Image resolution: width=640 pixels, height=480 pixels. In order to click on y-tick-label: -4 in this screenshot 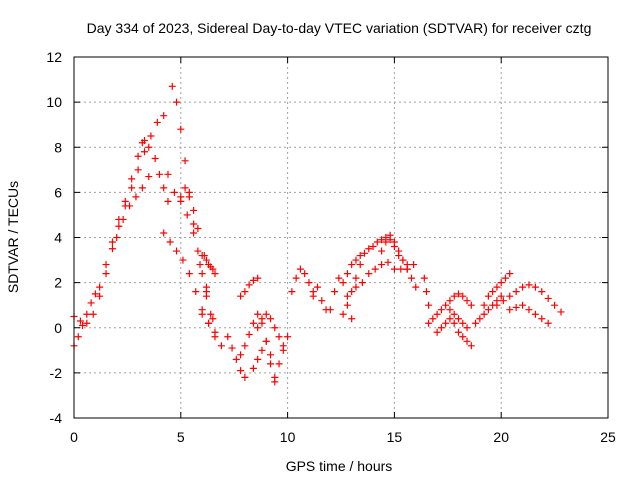, I will do `click(56, 418)`.